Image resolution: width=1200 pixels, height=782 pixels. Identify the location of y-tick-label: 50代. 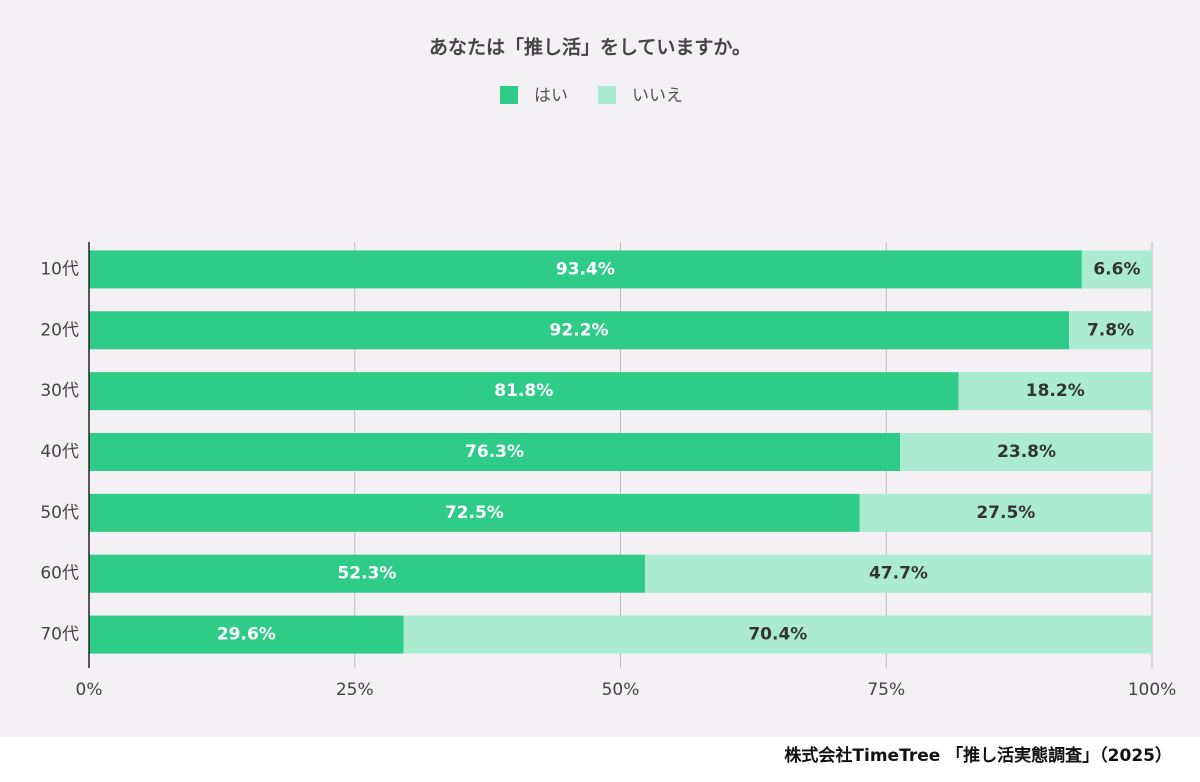
(59, 513).